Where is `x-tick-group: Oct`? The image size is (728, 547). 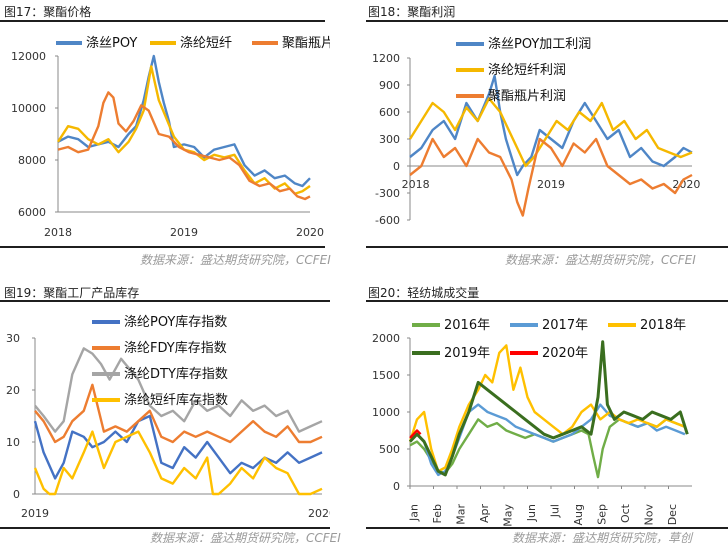
x-tick-group: Oct is located at coordinates (625, 513).